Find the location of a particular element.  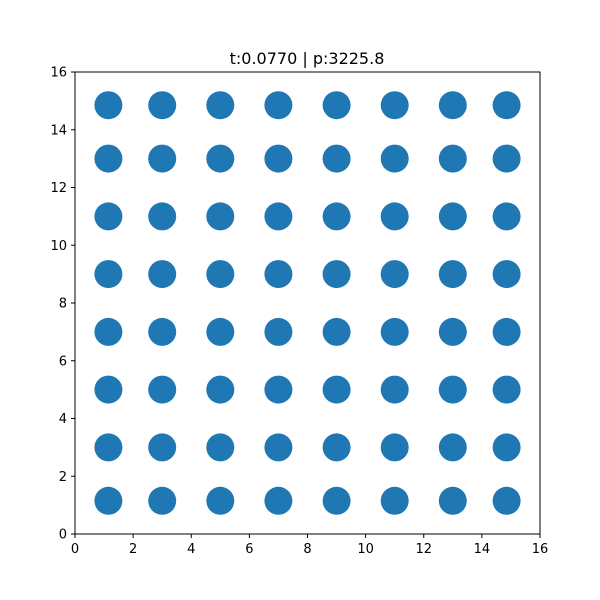

data-point-r1-c7 is located at coordinates (506, 447).